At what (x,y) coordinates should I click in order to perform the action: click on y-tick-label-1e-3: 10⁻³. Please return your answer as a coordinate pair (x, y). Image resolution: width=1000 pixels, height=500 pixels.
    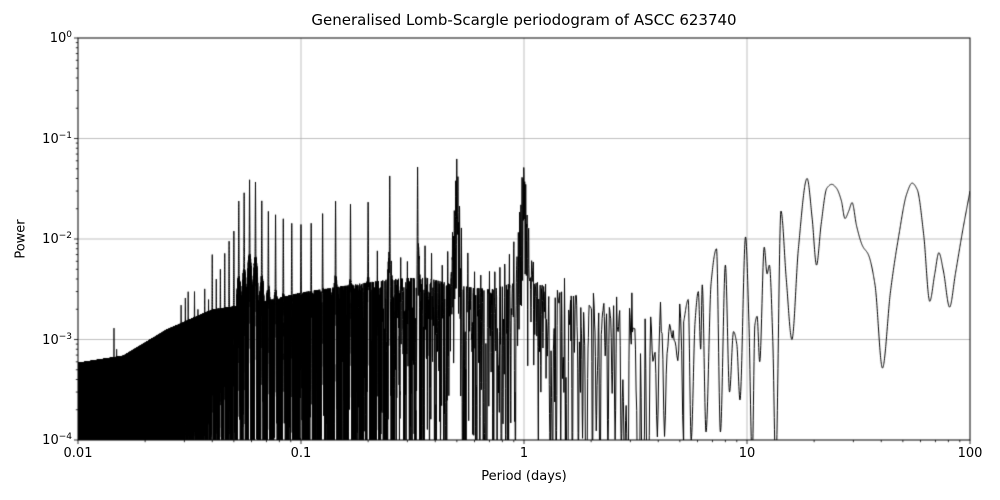
    Looking at the image, I should click on (57, 339).